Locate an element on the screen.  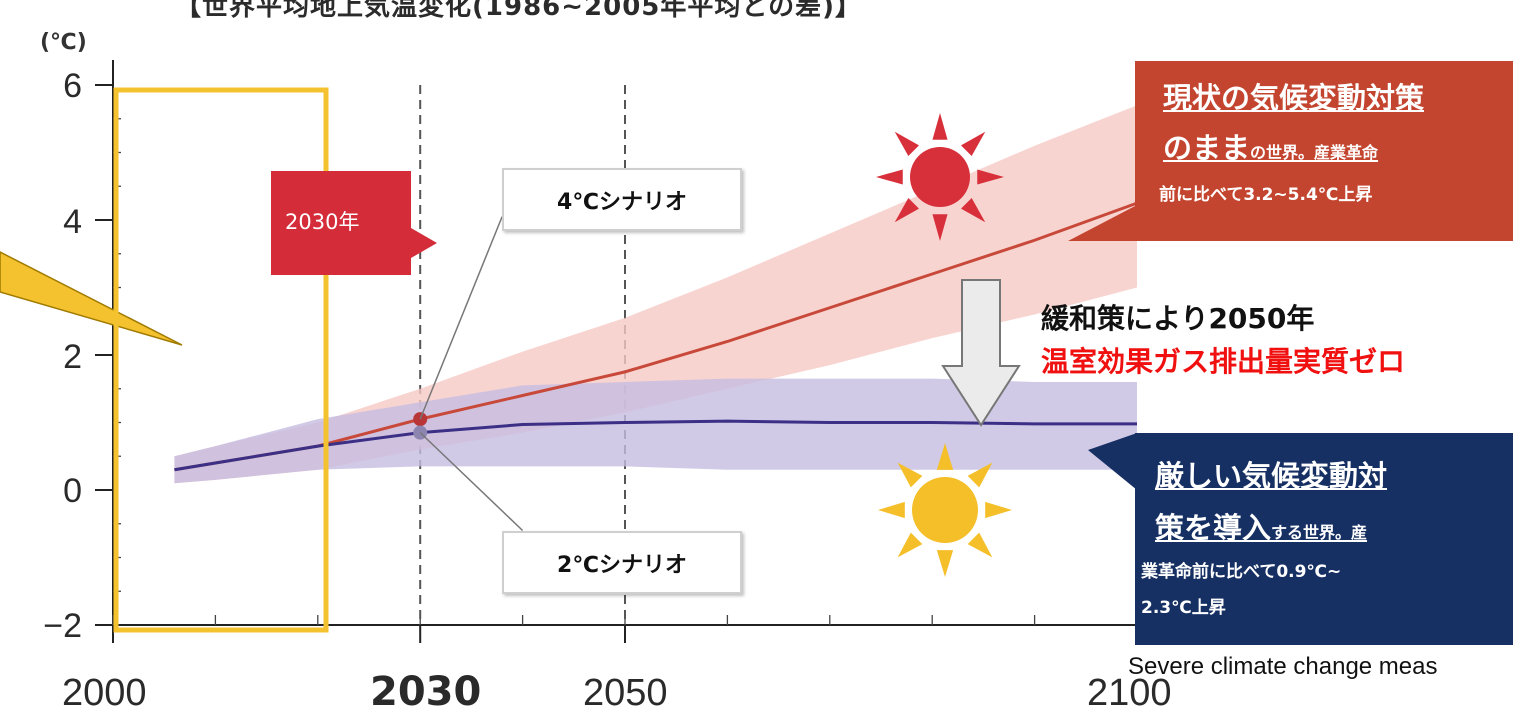
strict-policy-line2: 策を導入する世界。産 is located at coordinates (1261, 526).